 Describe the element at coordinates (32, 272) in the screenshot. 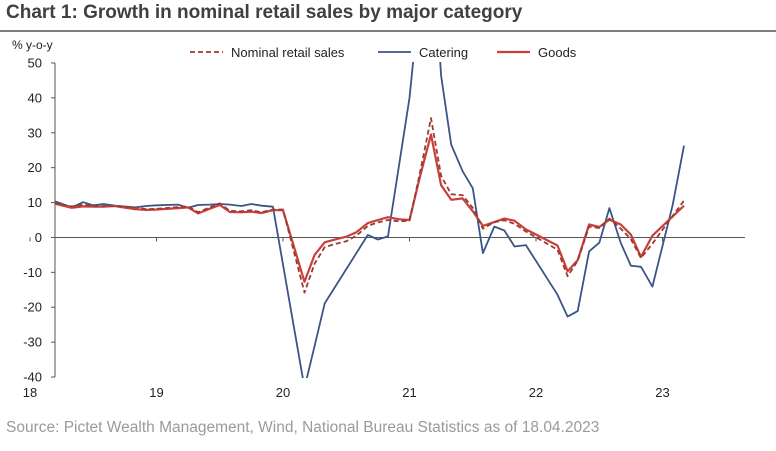

I see `y-tick-label: -10` at that location.